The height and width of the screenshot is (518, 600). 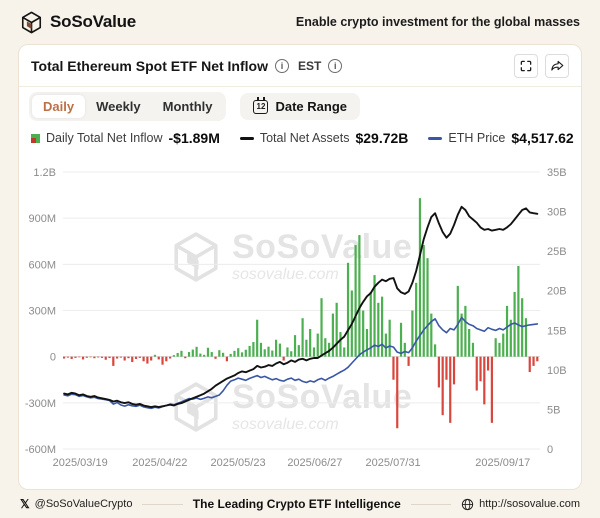 I want to click on timezone-label: EST, so click(x=309, y=65).